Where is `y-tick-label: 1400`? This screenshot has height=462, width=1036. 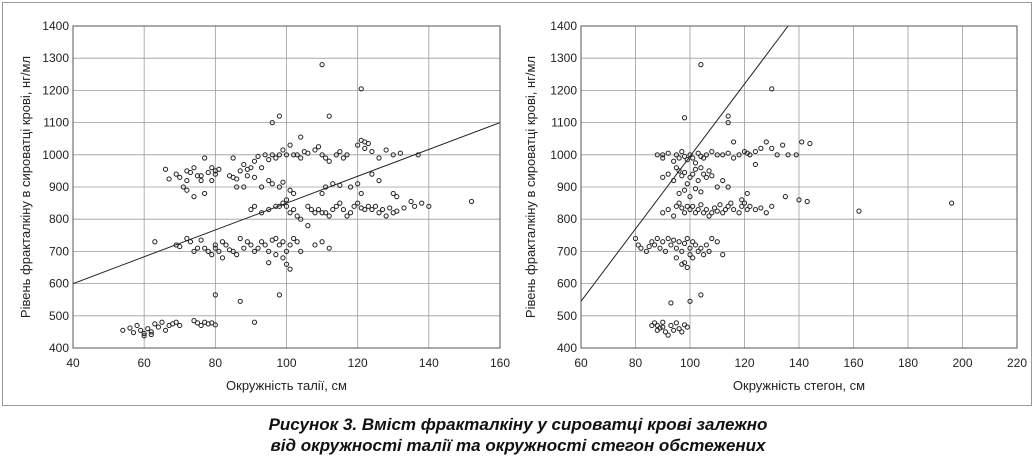
y-tick-label: 1400 is located at coordinates (563, 26).